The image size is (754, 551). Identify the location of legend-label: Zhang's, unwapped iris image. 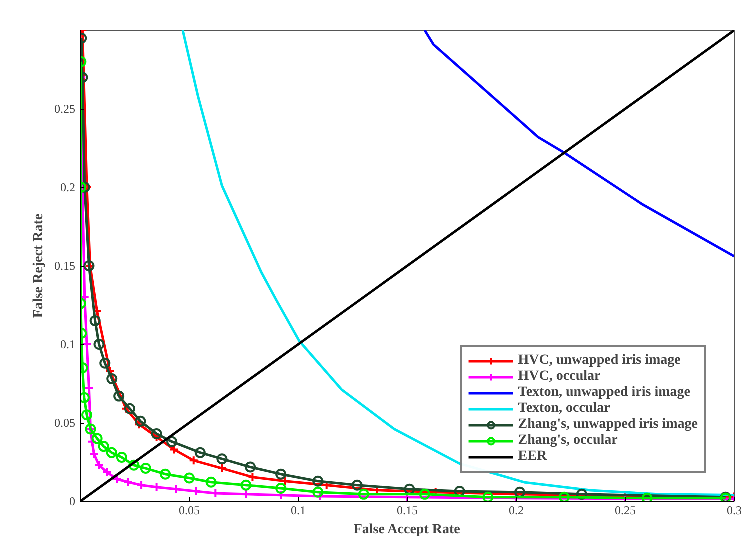
(608, 425).